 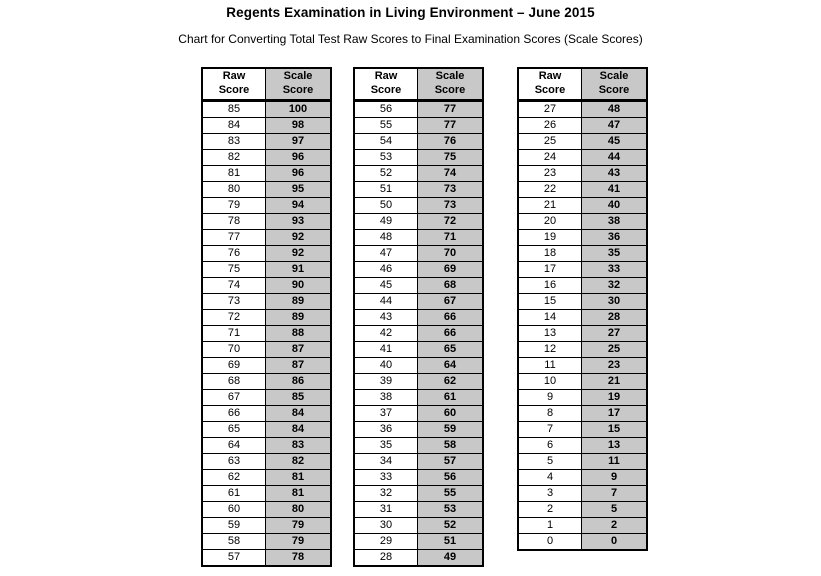 I want to click on table-row: 65 84, so click(x=266, y=429).